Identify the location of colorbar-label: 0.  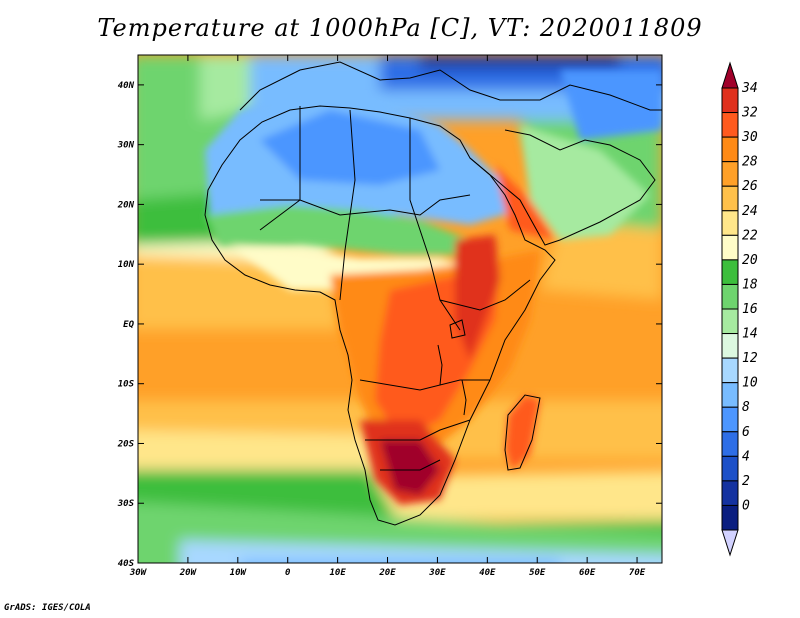
(746, 505).